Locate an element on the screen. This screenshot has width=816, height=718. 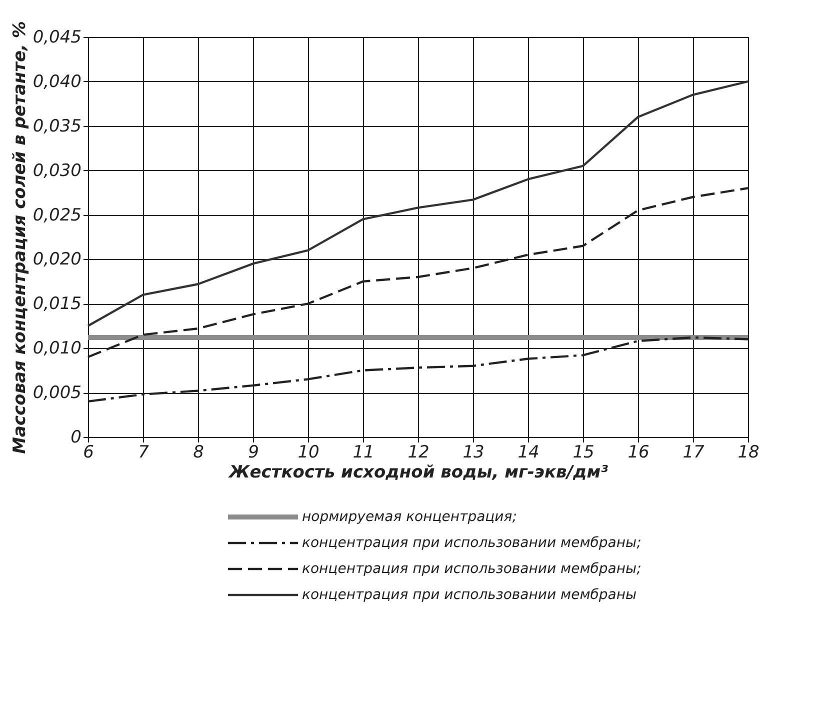
x-tick-label: 15 is located at coordinates (583, 452).